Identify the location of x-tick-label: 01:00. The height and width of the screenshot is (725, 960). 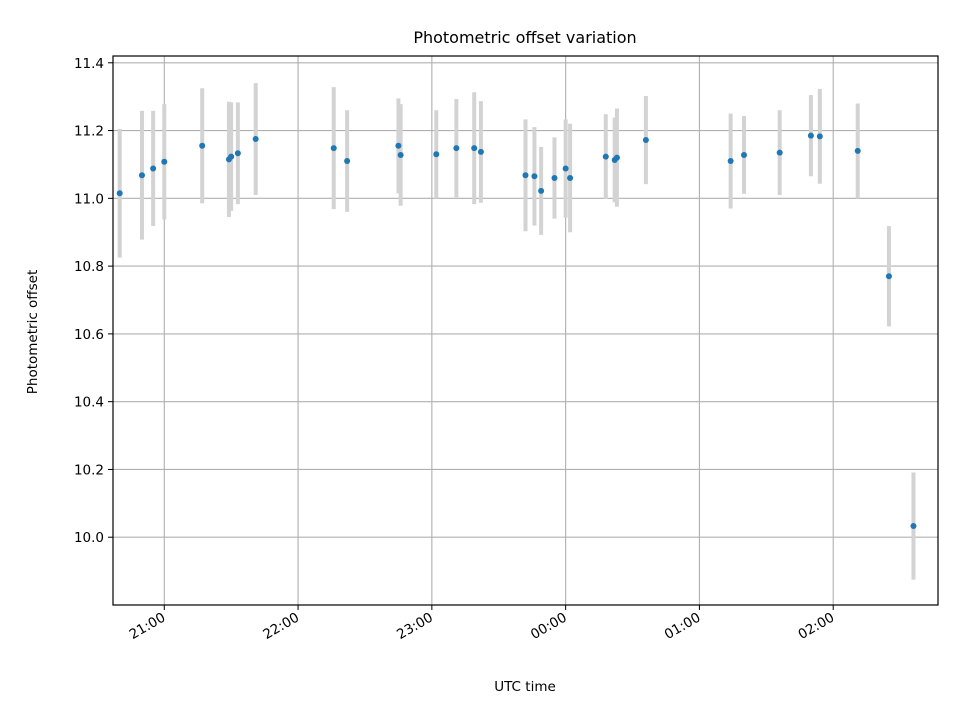
(683, 626).